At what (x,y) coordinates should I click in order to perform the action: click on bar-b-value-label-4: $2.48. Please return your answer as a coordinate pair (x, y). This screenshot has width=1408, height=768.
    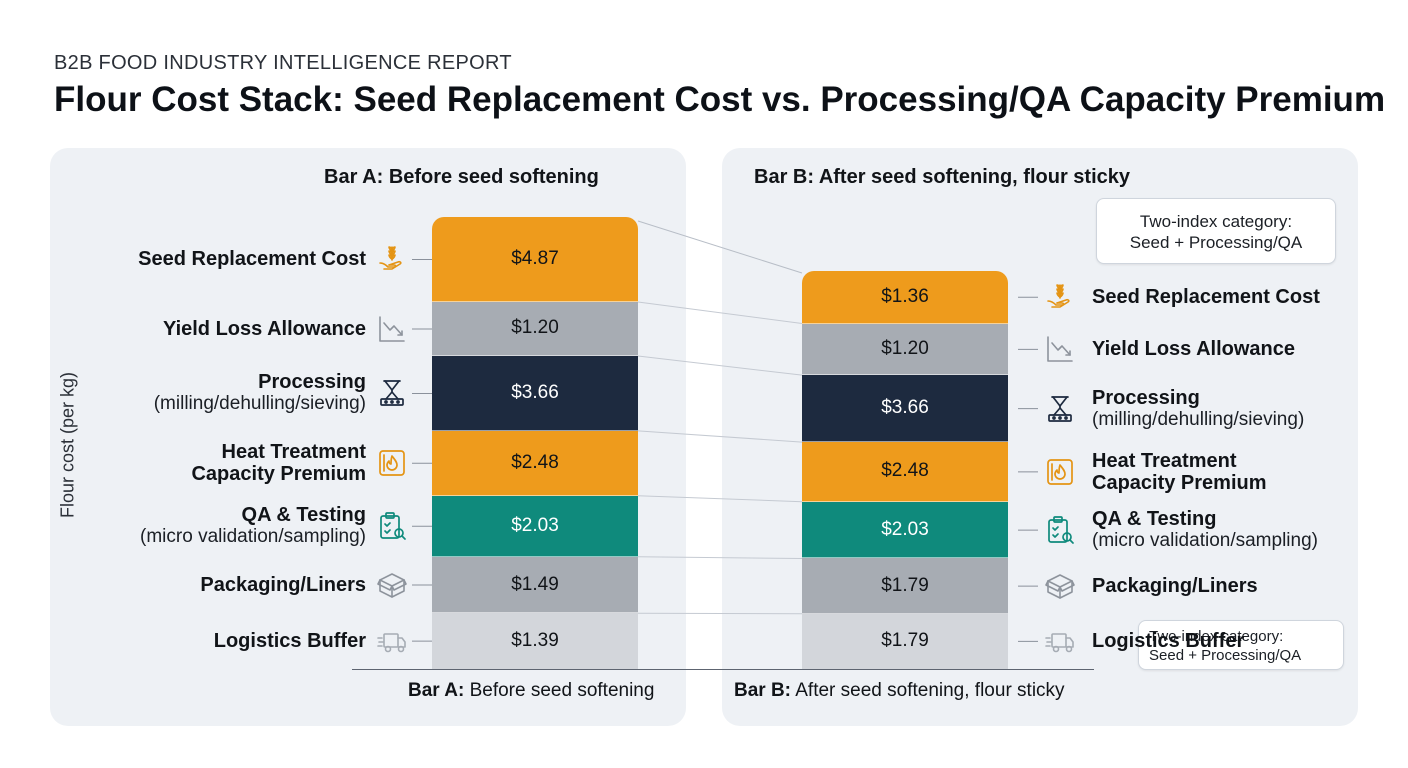
    Looking at the image, I should click on (905, 471).